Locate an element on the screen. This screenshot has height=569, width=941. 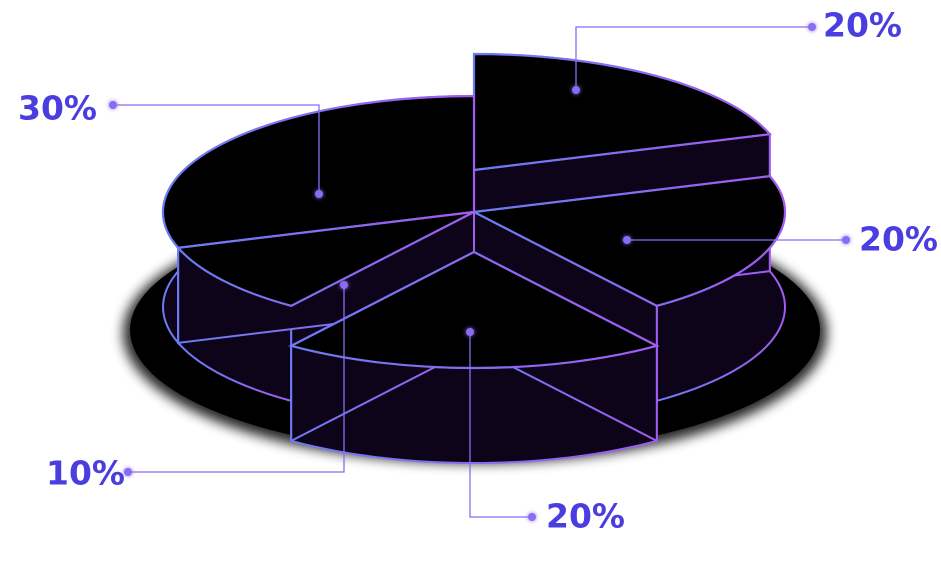
pie-label-3: 20% is located at coordinates (545, 432).